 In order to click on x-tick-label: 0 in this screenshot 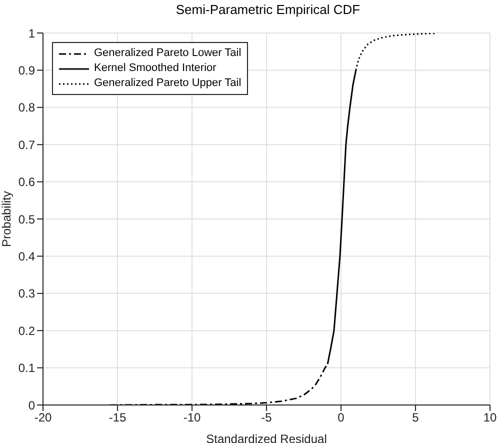, I will do `click(341, 417)`.